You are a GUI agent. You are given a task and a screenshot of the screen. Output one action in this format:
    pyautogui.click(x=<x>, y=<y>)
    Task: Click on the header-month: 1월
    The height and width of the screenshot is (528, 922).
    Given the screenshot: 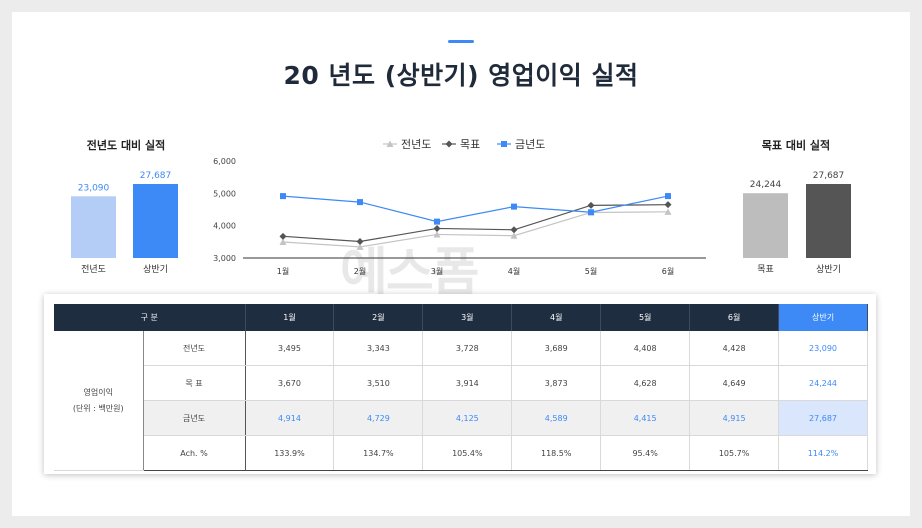 What is the action you would take?
    pyautogui.click(x=290, y=317)
    